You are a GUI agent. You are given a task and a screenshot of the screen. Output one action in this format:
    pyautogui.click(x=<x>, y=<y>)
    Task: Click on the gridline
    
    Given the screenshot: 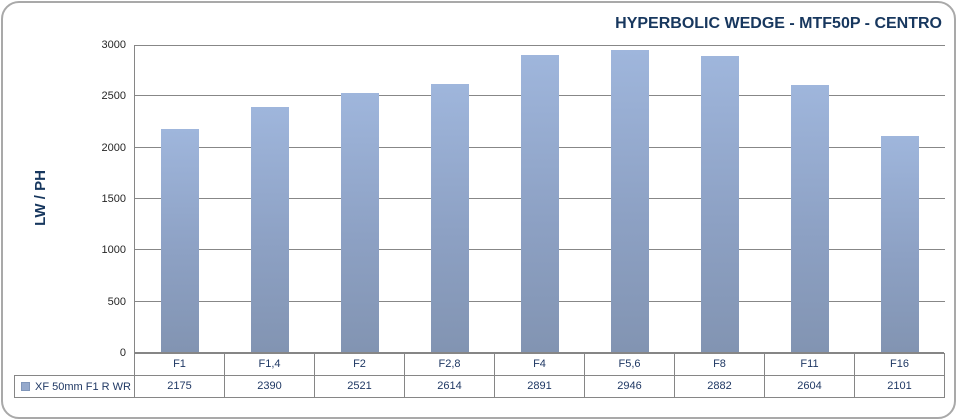 What is the action you would take?
    pyautogui.click(x=540, y=45)
    